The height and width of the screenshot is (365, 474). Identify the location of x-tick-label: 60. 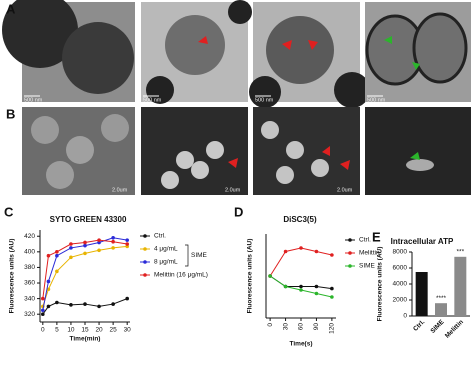
(301, 327).